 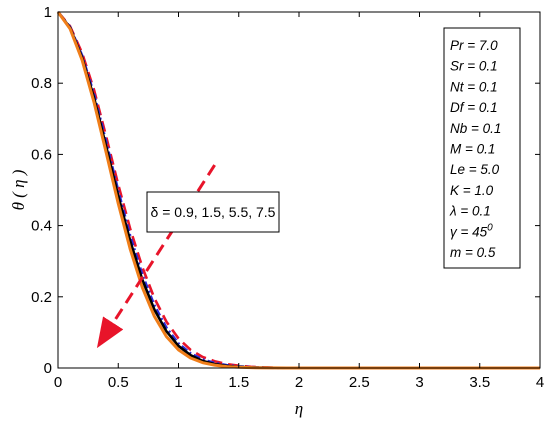 What do you see at coordinates (474, 45) in the screenshot?
I see `param-line: Pr = 7.0` at bounding box center [474, 45].